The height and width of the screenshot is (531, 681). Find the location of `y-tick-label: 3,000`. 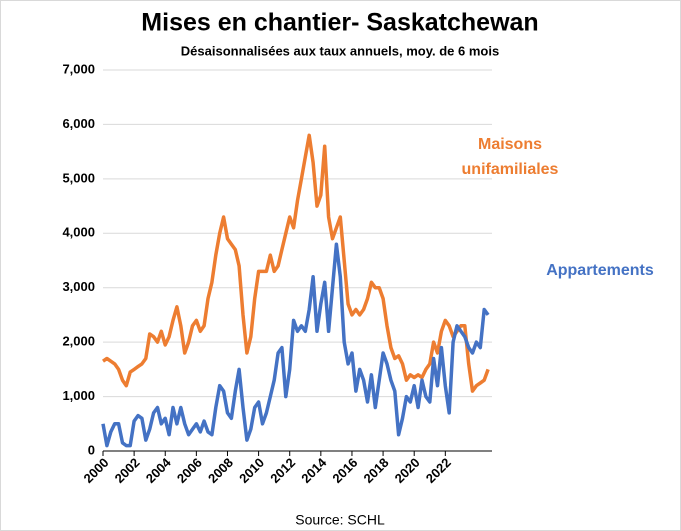

y-tick-label: 3,000 is located at coordinates (78, 286).